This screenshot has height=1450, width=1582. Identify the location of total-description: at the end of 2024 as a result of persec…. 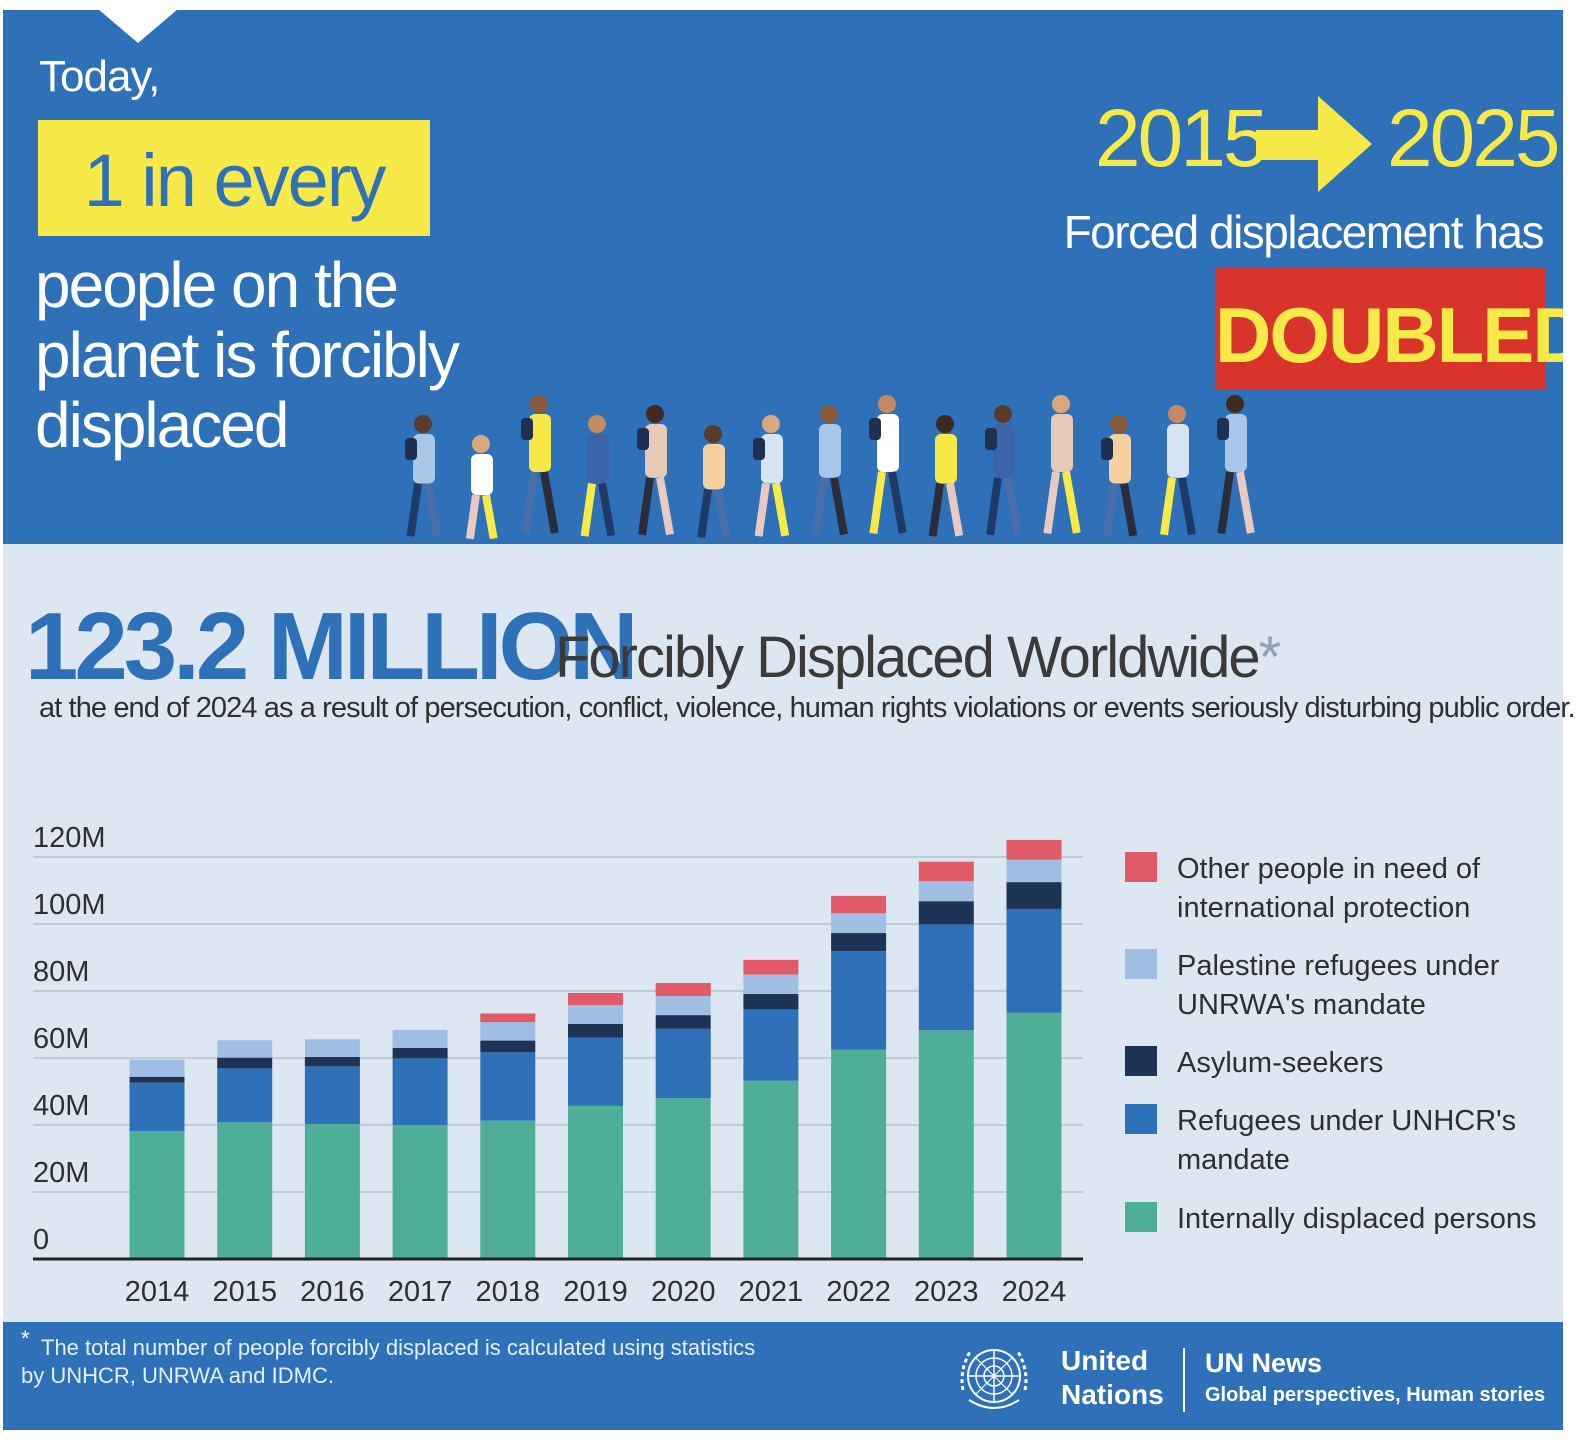
(807, 708).